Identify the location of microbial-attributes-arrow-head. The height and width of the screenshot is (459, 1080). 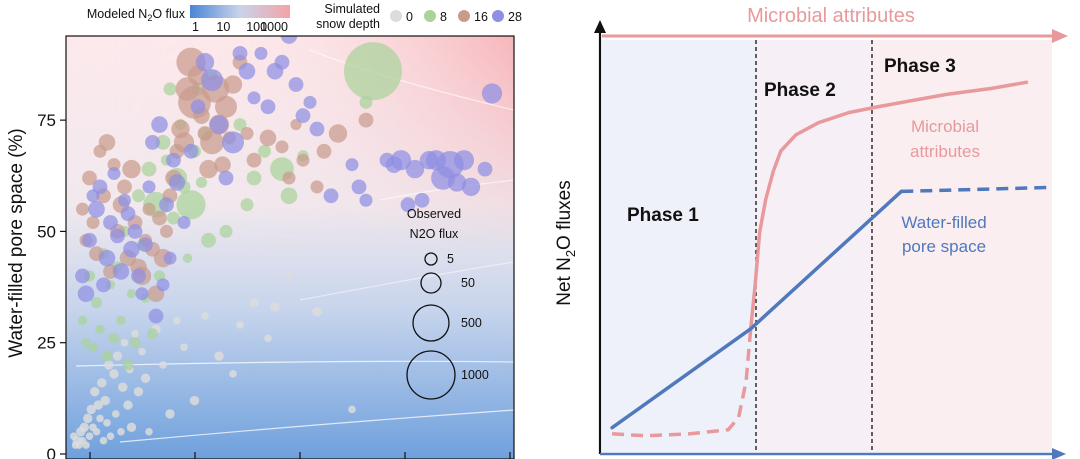
(1060, 36).